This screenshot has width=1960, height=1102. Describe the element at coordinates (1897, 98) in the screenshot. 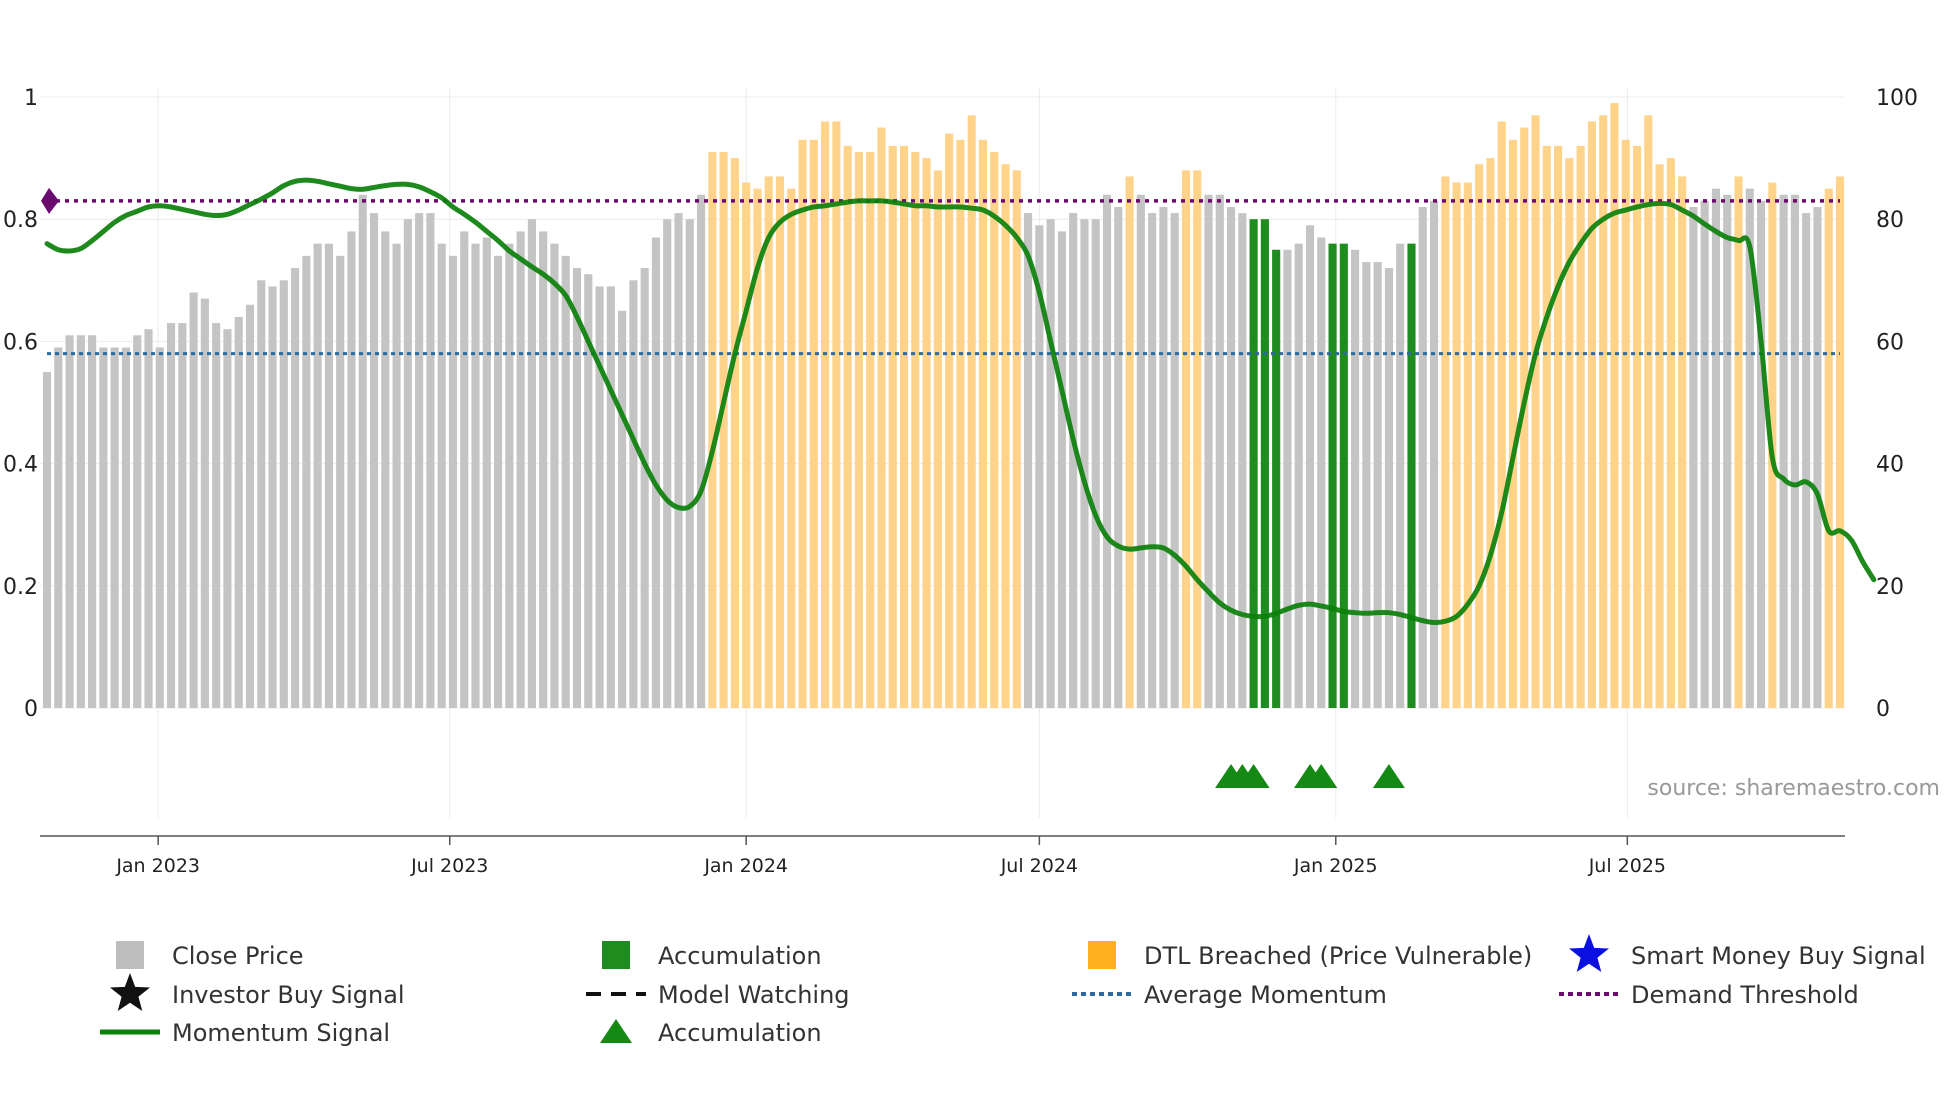

I see `right-tick-label: 100` at that location.